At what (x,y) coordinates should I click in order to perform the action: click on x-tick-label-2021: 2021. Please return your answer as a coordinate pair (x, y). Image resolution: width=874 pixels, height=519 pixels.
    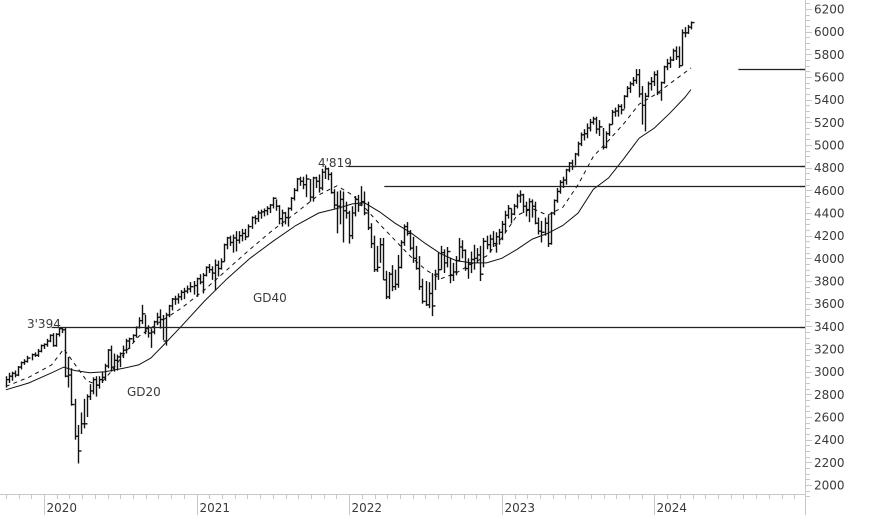
    Looking at the image, I should click on (215, 508).